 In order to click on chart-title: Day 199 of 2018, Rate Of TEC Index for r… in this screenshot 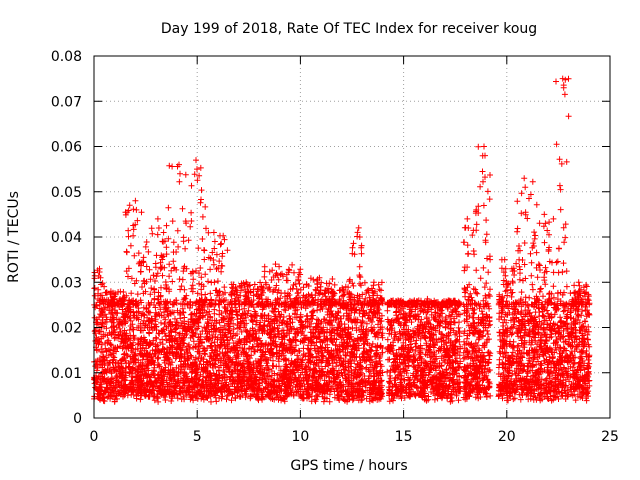, I will do `click(349, 29)`.